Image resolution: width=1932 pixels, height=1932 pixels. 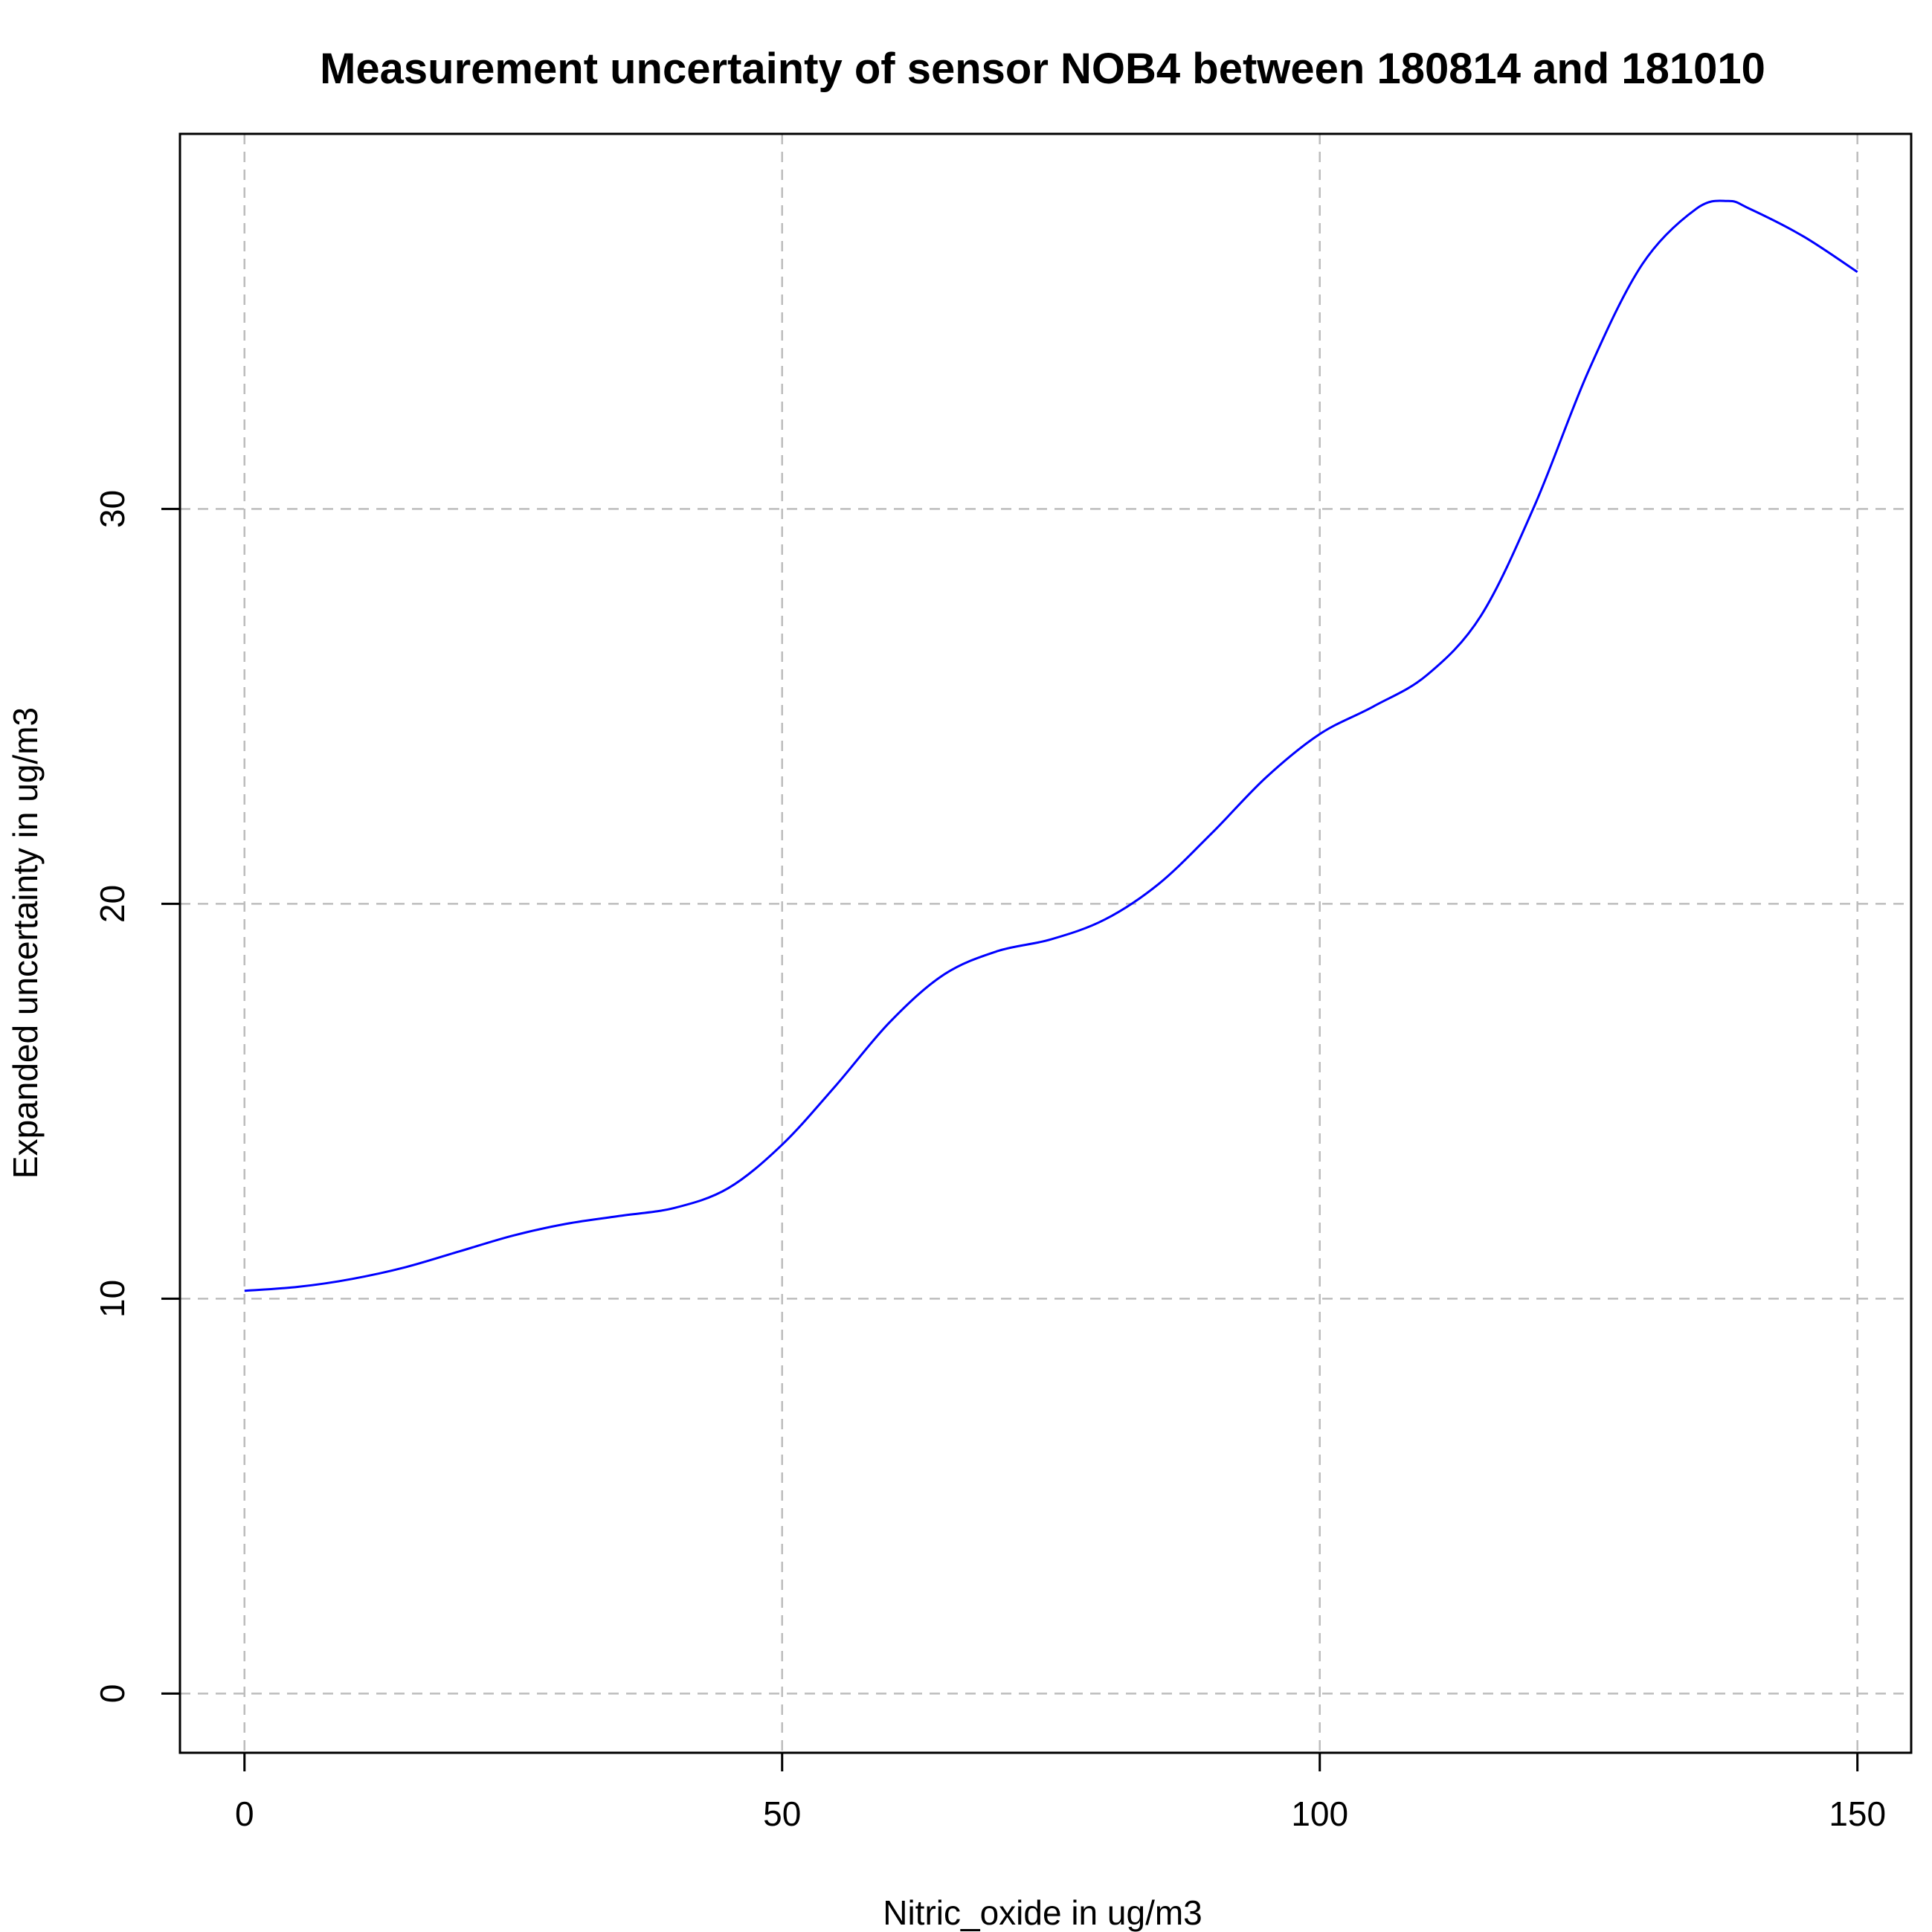 I want to click on x-axis: 0 50 100 150, so click(x=1060, y=1793).